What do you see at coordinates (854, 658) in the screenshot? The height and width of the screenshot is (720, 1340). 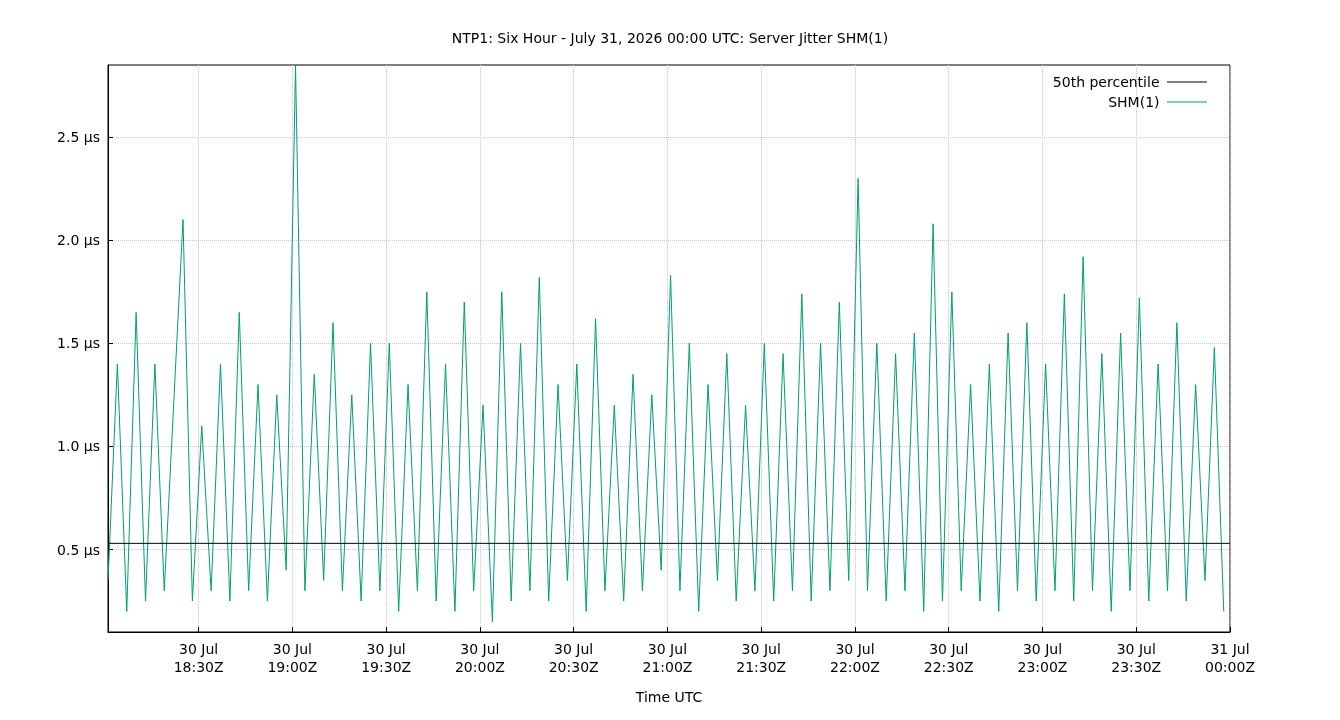 I see `x-tick-label: 30 Jul 22:00Z` at bounding box center [854, 658].